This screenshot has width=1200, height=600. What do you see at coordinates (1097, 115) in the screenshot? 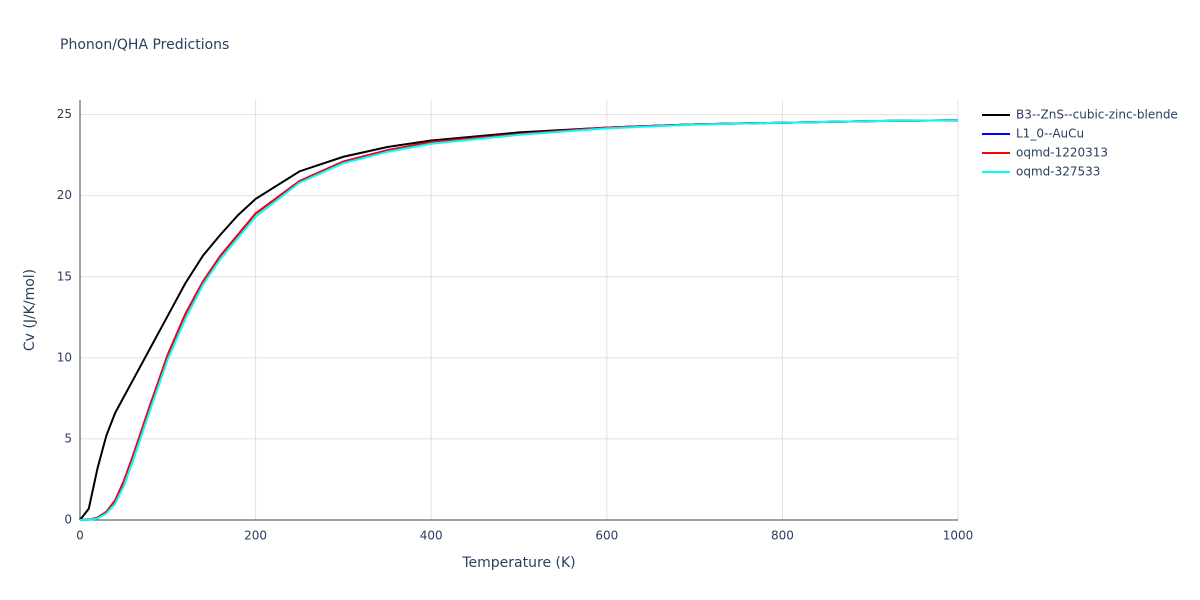
I see `legend-label: B3--ZnS--cubic-zinc-blende` at bounding box center [1097, 115].